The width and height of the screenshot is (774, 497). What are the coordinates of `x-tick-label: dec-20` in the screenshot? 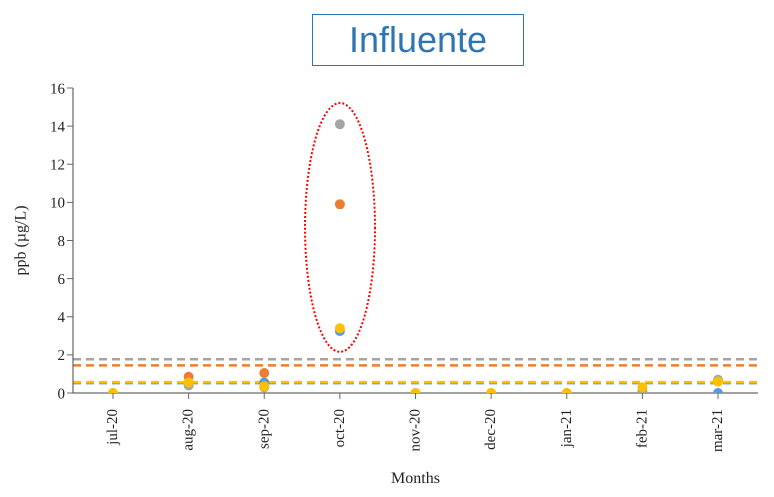 It's located at (491, 429).